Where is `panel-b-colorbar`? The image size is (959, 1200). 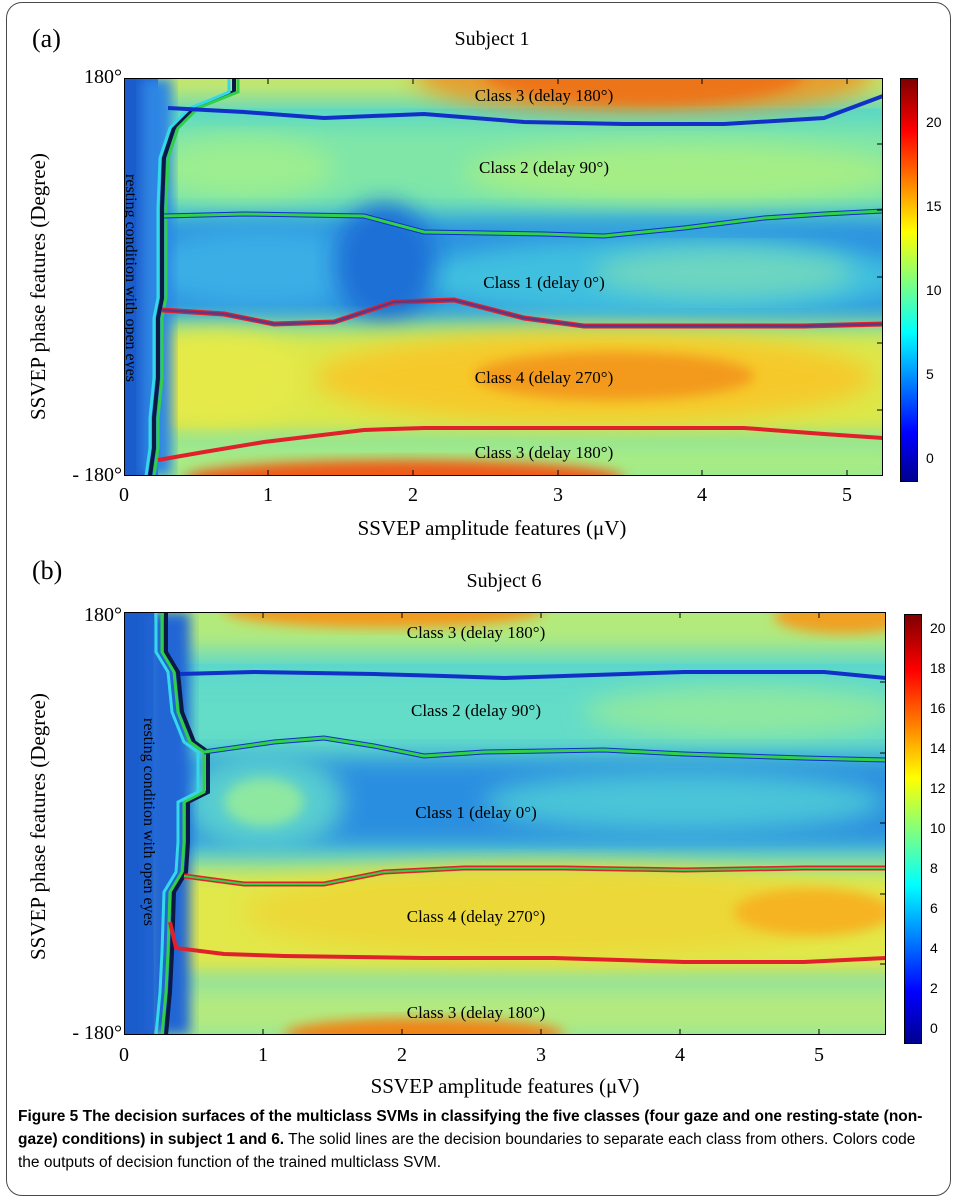 panel-b-colorbar is located at coordinates (913, 829).